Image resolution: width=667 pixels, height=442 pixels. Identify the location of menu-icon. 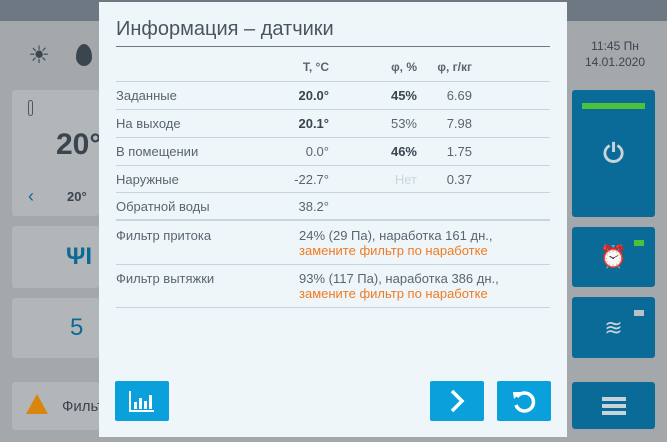
(613, 405).